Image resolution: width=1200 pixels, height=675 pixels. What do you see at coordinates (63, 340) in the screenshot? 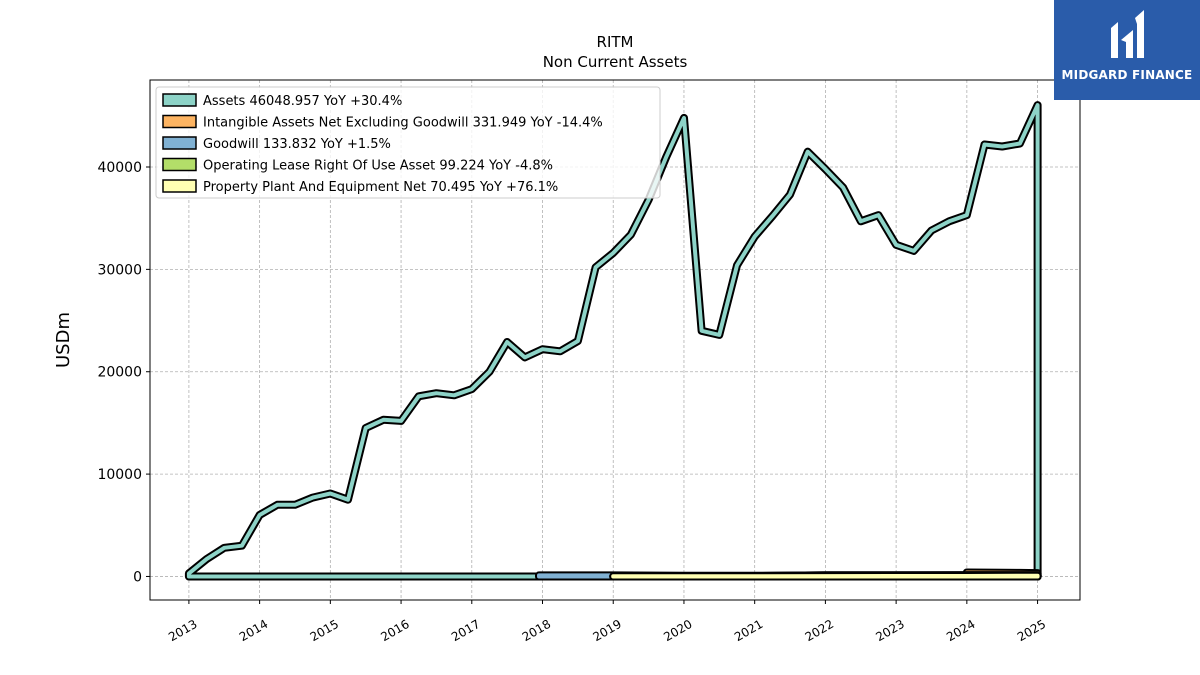
I see `y-axis-label: USDm` at bounding box center [63, 340].